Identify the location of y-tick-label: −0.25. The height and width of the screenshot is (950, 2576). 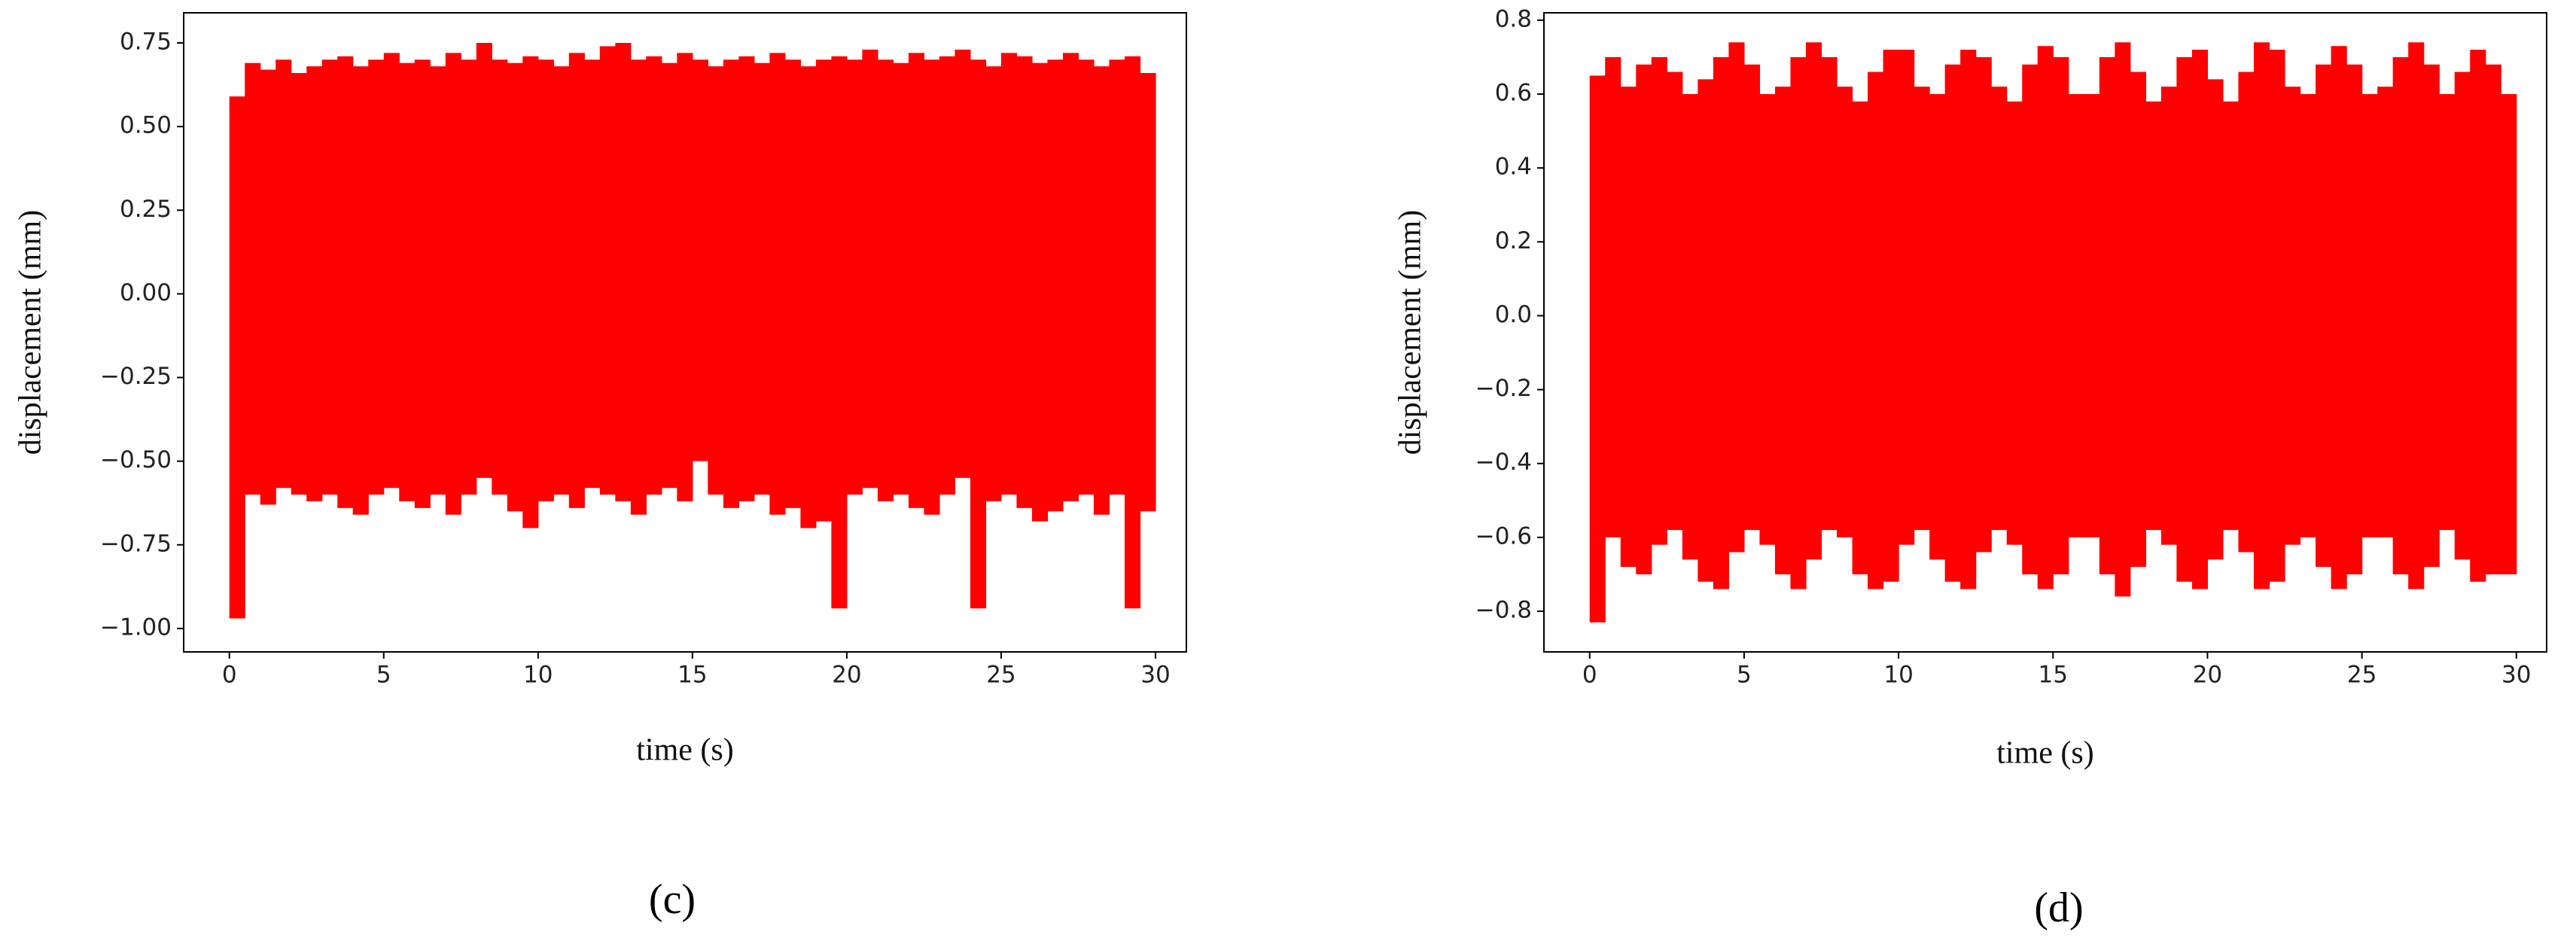
(136, 376).